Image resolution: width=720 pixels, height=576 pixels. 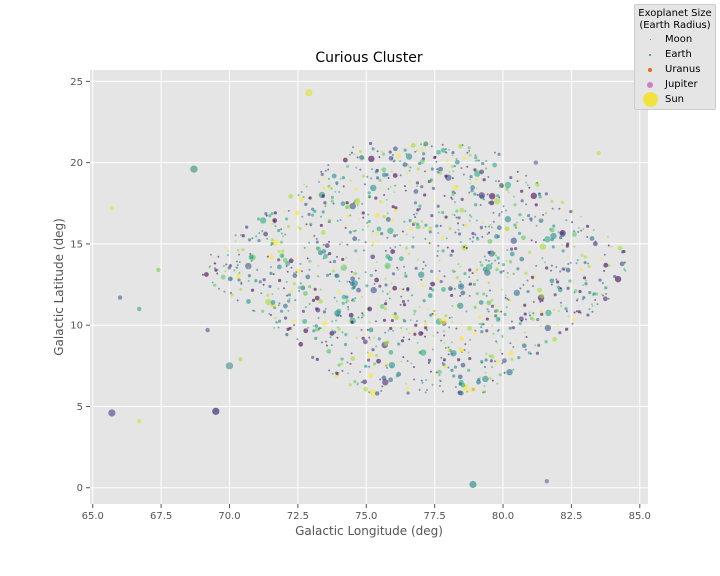 I want to click on y-tick-label: 25, so click(x=76, y=82).